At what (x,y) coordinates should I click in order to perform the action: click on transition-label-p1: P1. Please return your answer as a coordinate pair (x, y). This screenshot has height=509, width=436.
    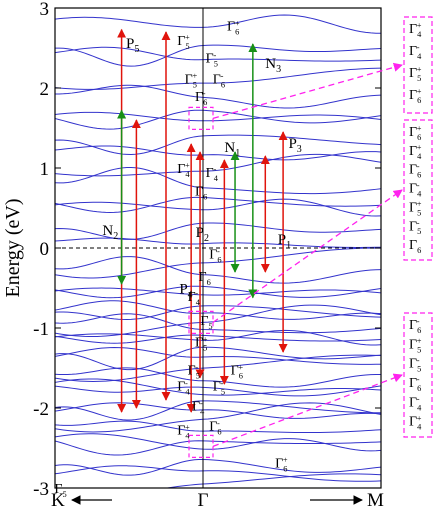
    Looking at the image, I should click on (284, 241).